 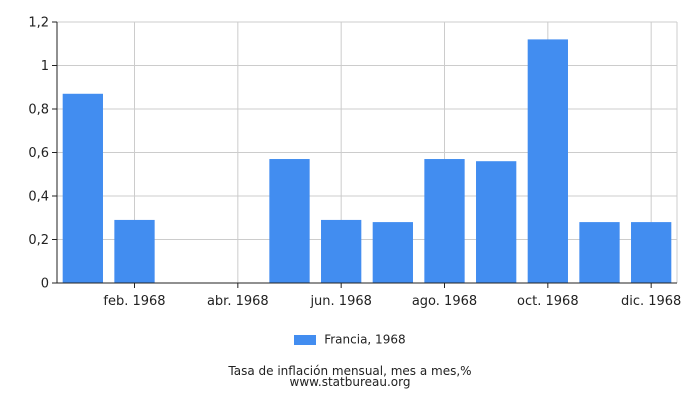 What do you see at coordinates (365, 339) in the screenshot?
I see `legend-label: Francia, 1968` at bounding box center [365, 339].